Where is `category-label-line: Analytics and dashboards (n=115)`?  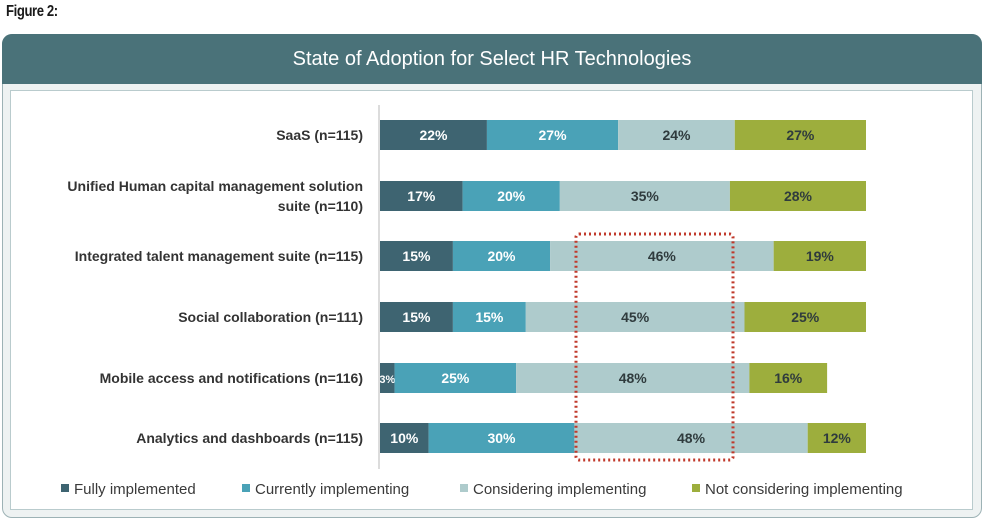
category-label-line: Analytics and dashboards (n=115) is located at coordinates (249, 438).